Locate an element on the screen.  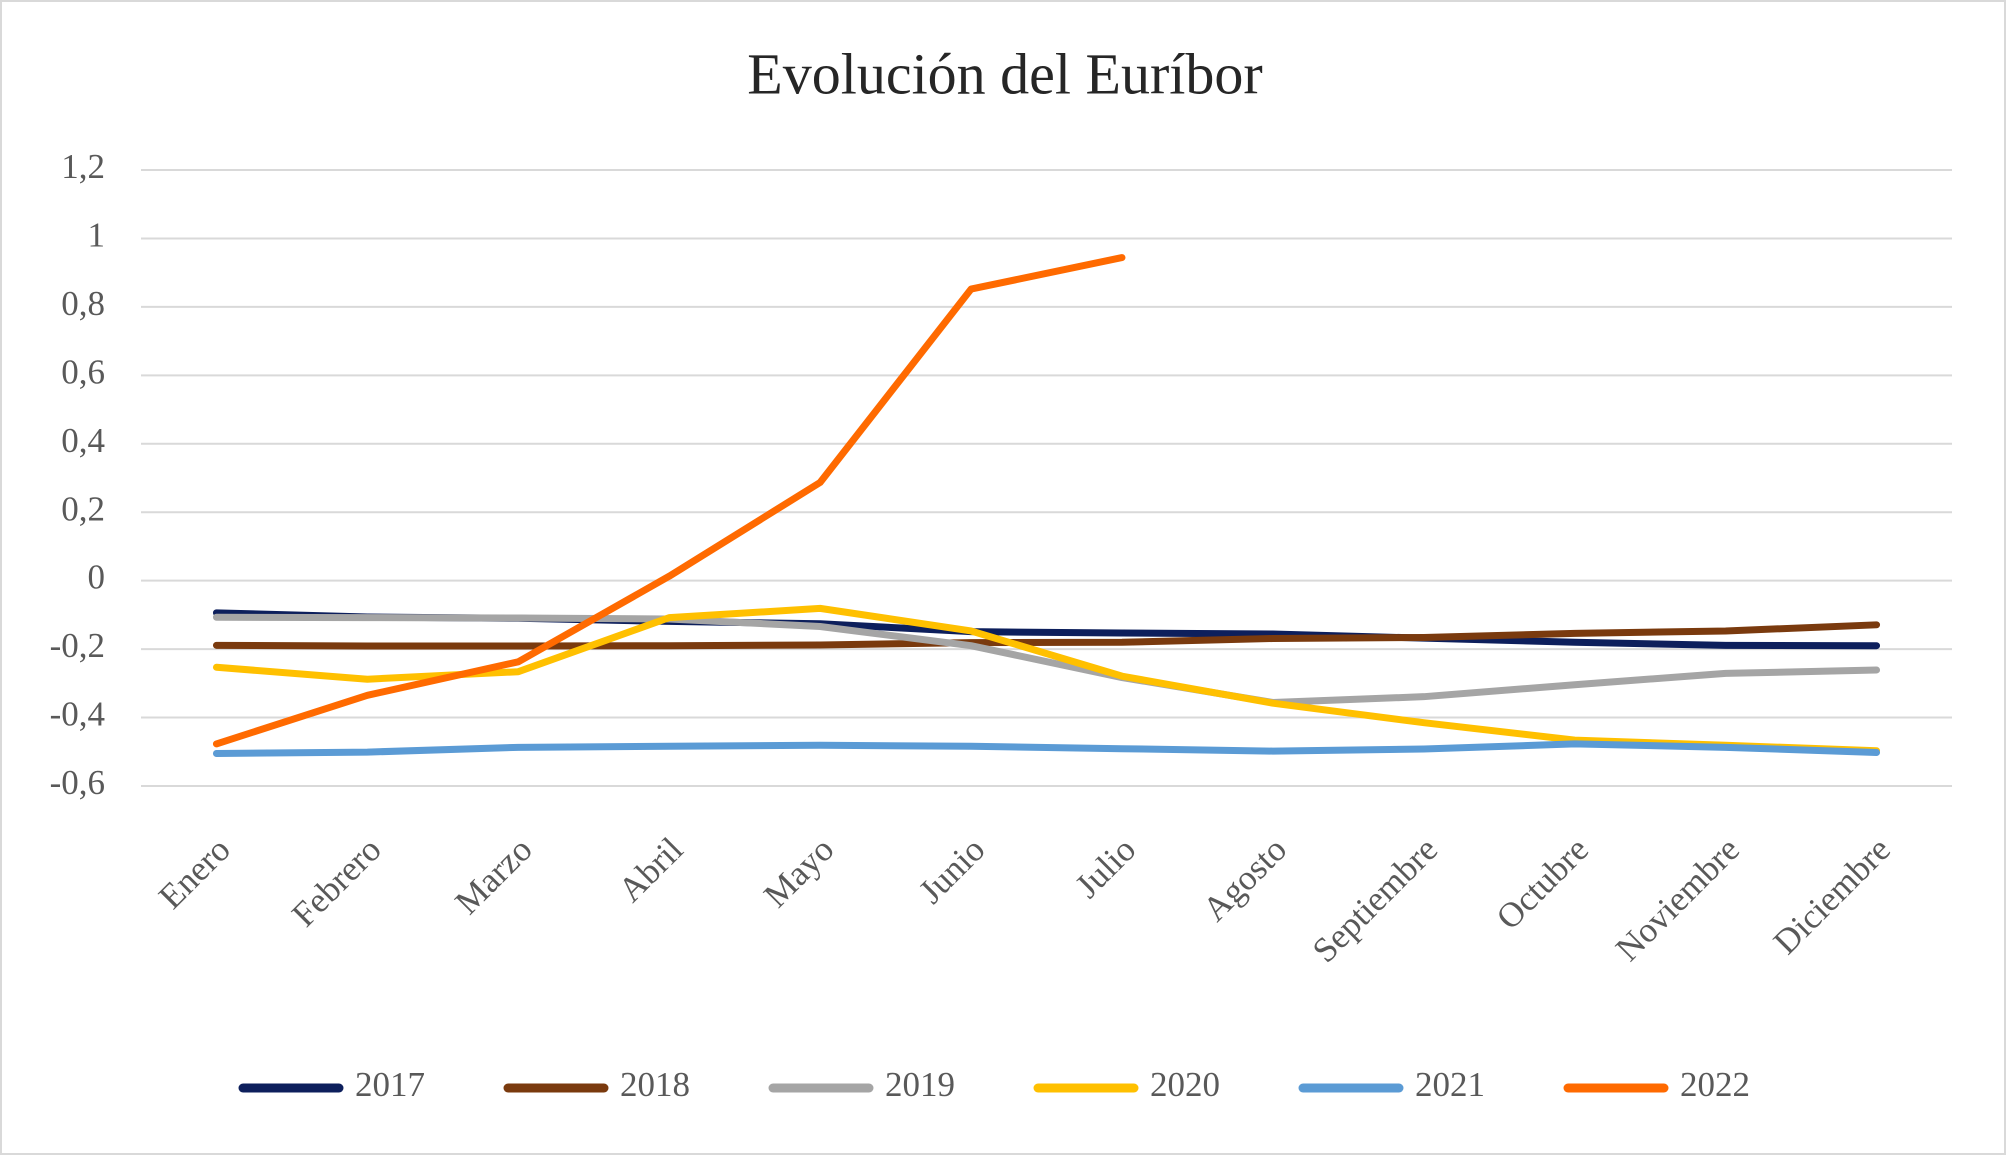
legend-label: 2018 is located at coordinates (655, 1084).